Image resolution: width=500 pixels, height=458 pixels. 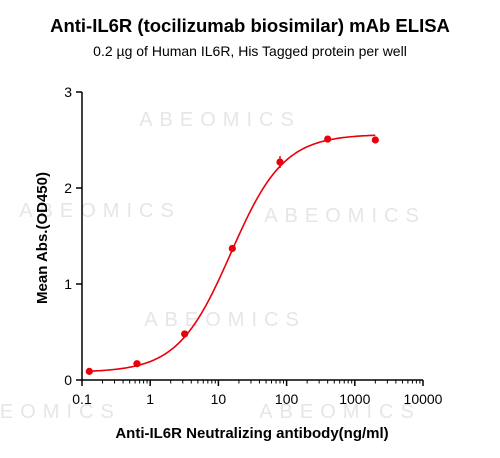 What do you see at coordinates (150, 399) in the screenshot?
I see `x-tick-label: 1` at bounding box center [150, 399].